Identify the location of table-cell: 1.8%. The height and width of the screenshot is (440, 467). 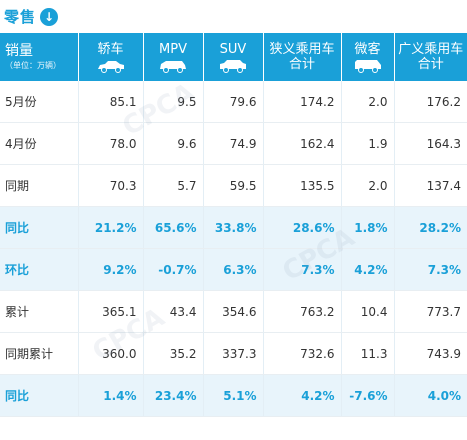
(368, 227).